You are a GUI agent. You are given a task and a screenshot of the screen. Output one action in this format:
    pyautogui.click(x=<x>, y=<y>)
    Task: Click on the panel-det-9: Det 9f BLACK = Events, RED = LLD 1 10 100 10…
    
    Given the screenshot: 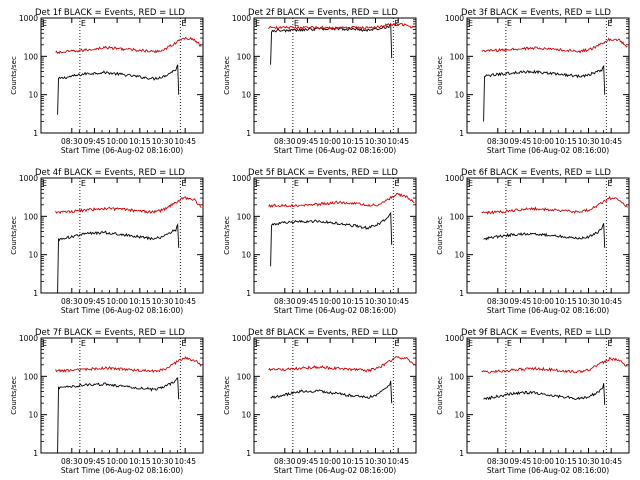 What is the action you would take?
    pyautogui.click(x=533, y=401)
    